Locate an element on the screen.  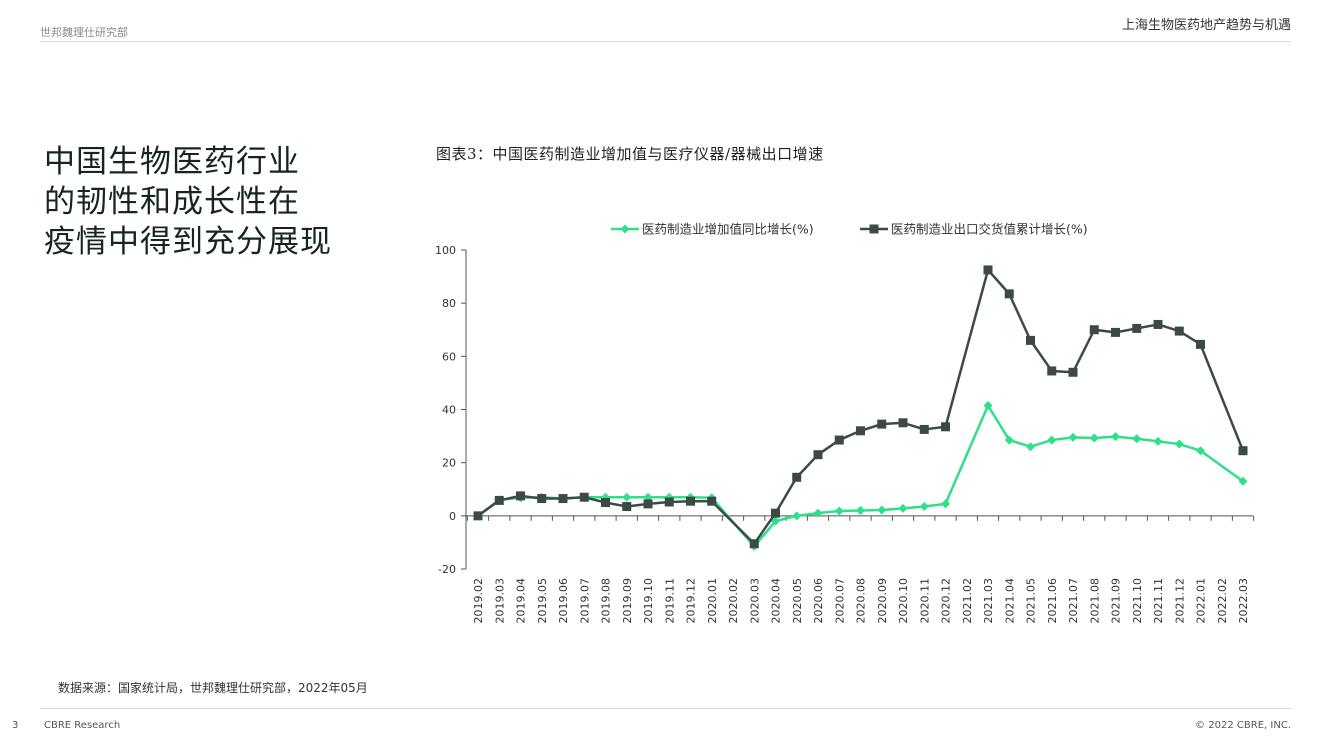
x-tick-label: 2019.07 is located at coordinates (584, 601).